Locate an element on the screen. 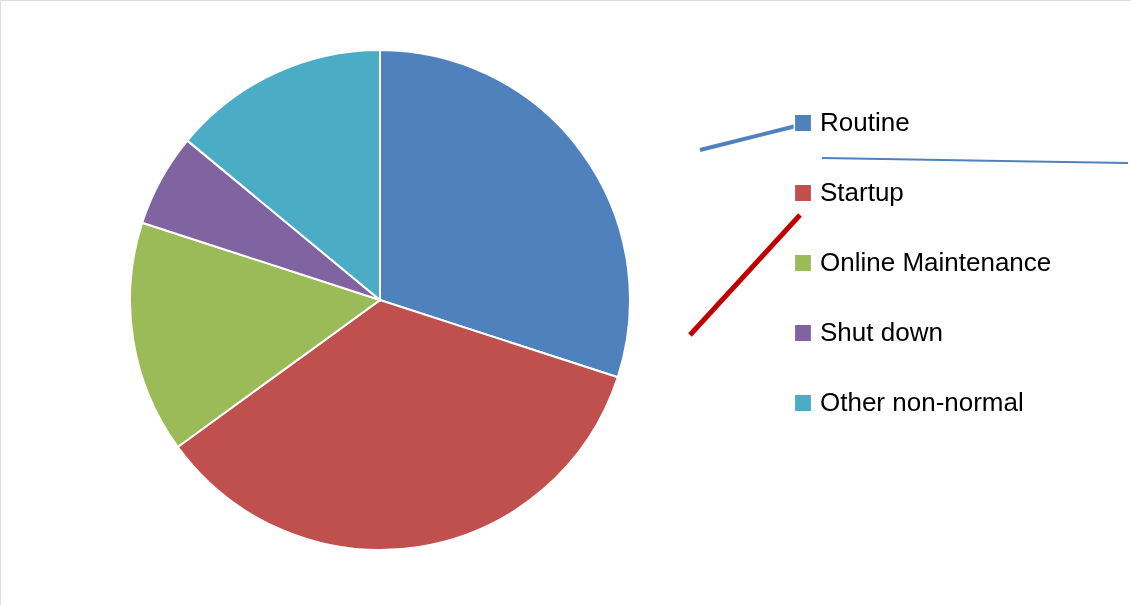  legend-label: Startup is located at coordinates (862, 192).